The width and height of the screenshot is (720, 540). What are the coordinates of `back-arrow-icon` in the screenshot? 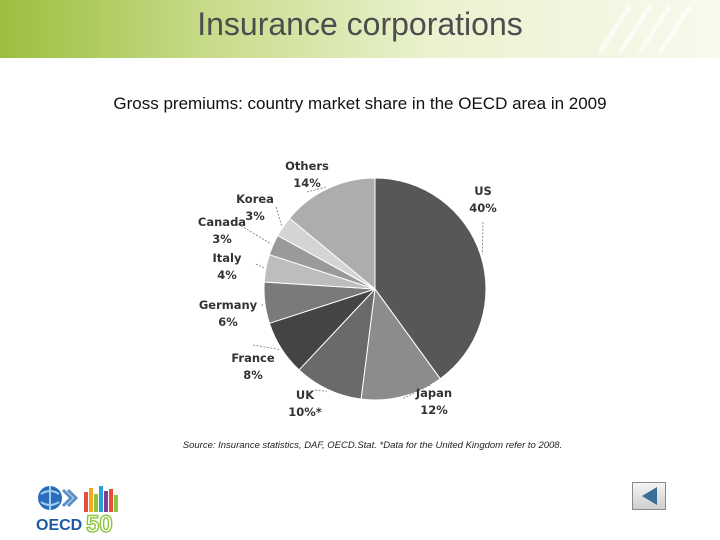 It's located at (649, 496).